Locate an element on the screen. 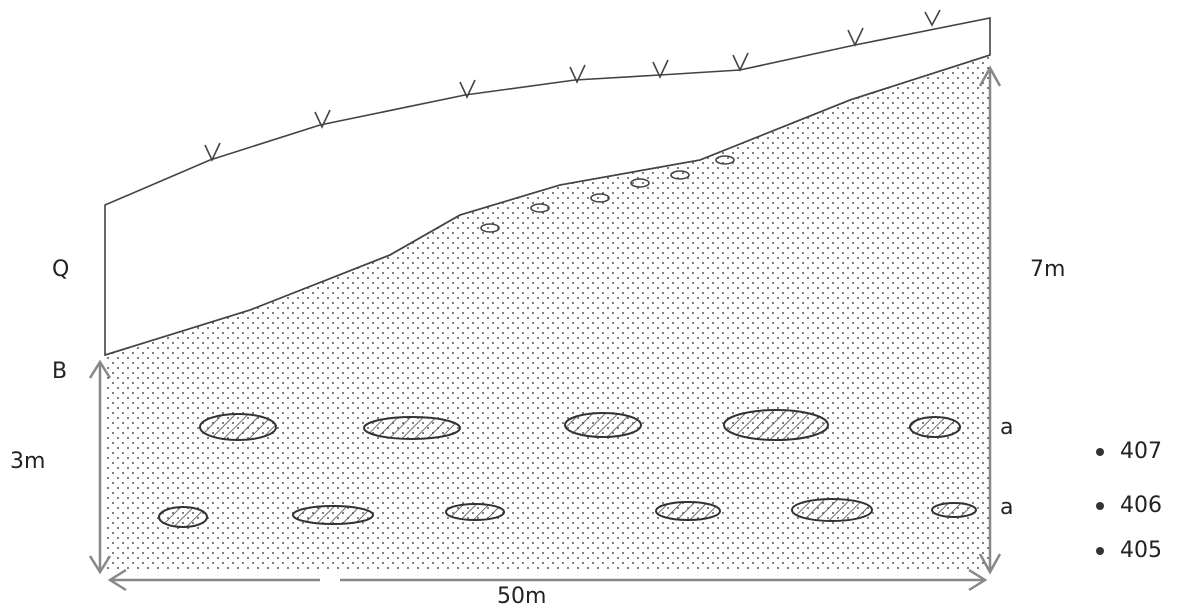  pebbles is located at coordinates (607, 194).